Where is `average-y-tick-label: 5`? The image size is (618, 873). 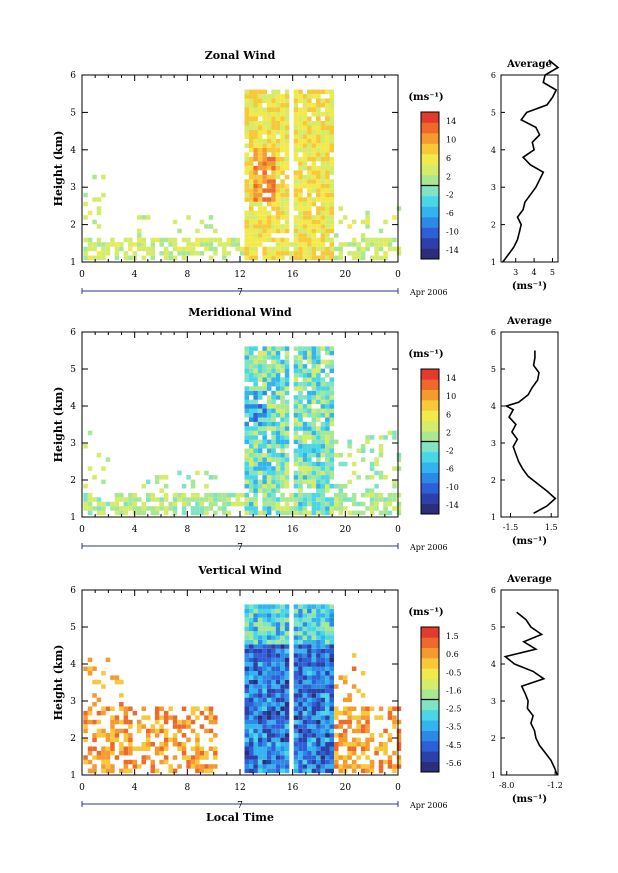 average-y-tick-label: 5 is located at coordinates (493, 112).